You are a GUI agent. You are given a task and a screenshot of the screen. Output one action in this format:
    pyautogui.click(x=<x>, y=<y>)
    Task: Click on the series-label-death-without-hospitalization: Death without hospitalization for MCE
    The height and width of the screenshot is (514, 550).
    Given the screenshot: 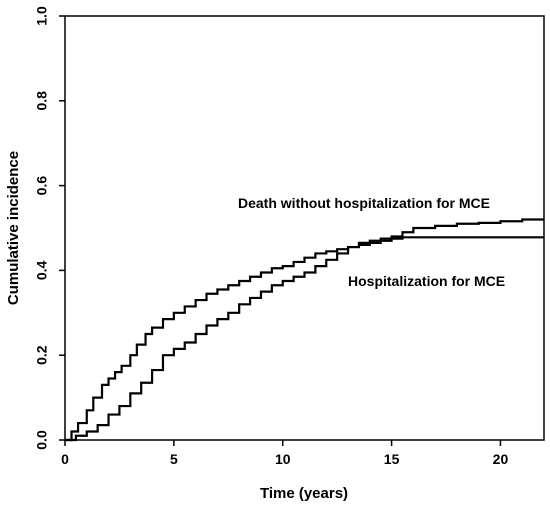 What is the action you would take?
    pyautogui.click(x=364, y=203)
    